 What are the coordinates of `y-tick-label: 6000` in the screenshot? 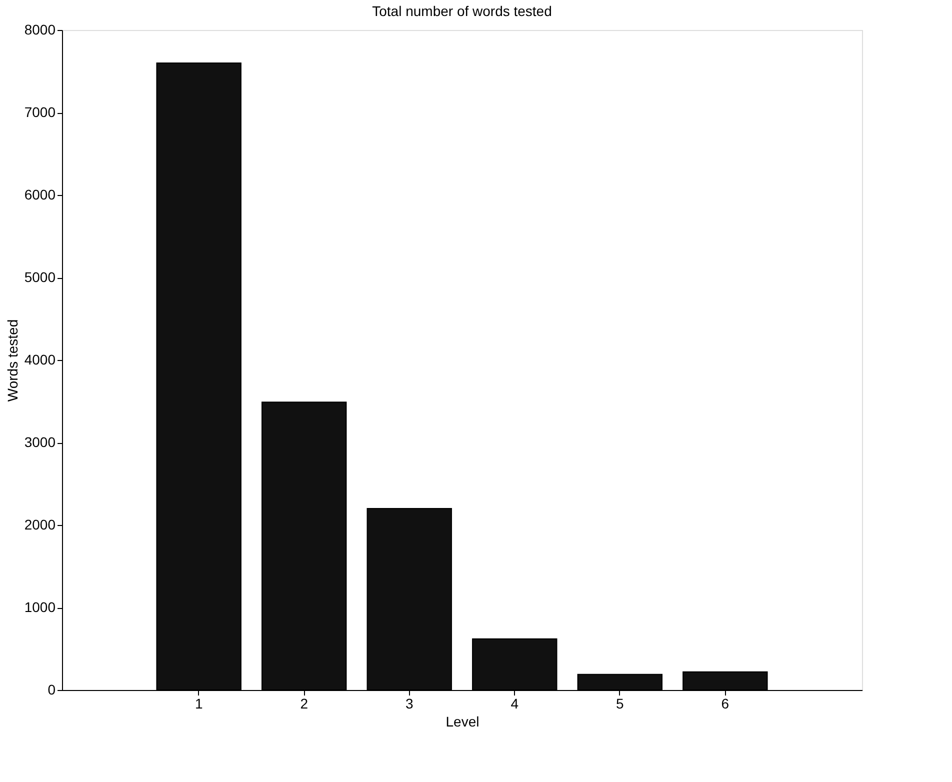 It's located at (40, 194).